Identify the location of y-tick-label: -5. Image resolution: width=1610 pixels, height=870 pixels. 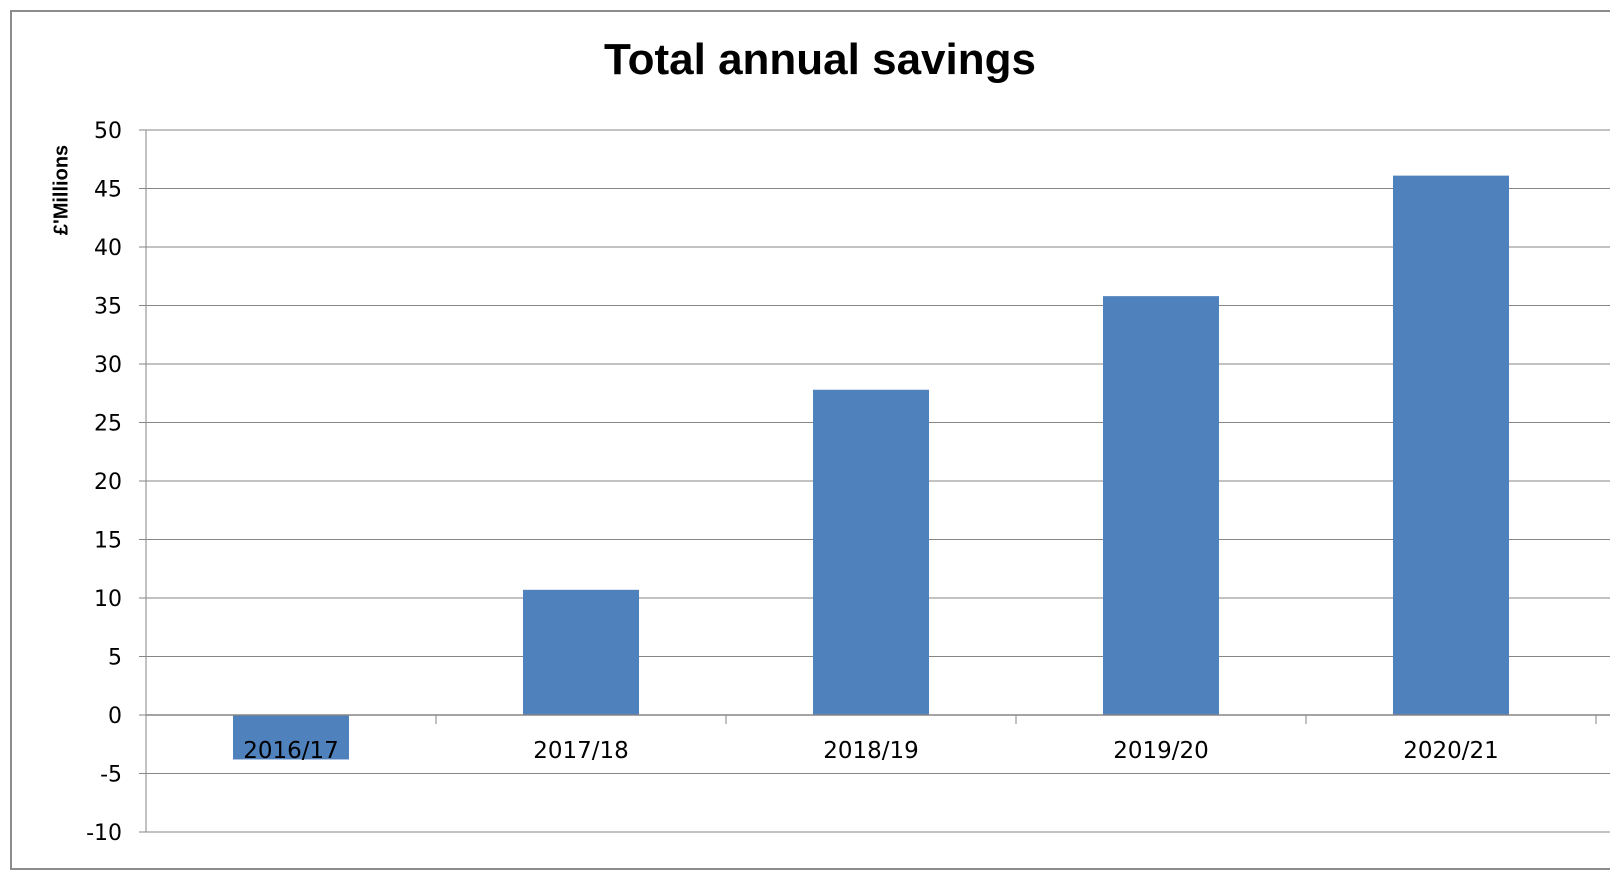
(111, 775).